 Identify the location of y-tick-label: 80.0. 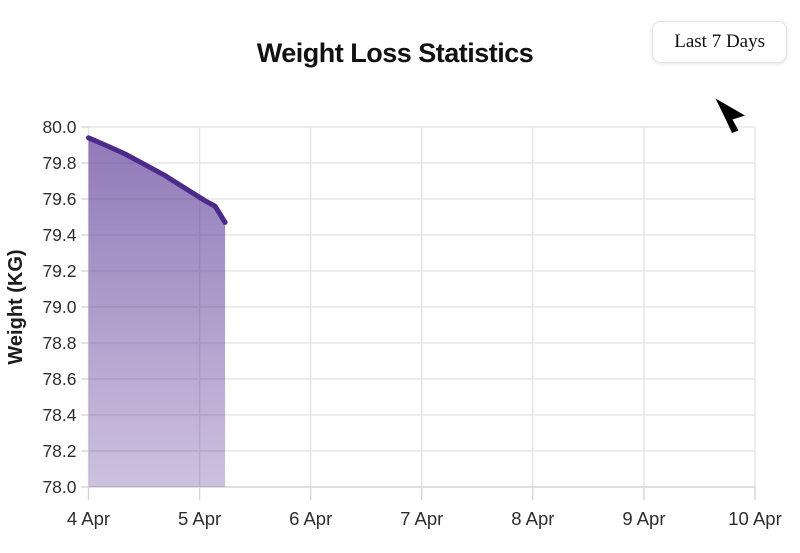
(59, 127).